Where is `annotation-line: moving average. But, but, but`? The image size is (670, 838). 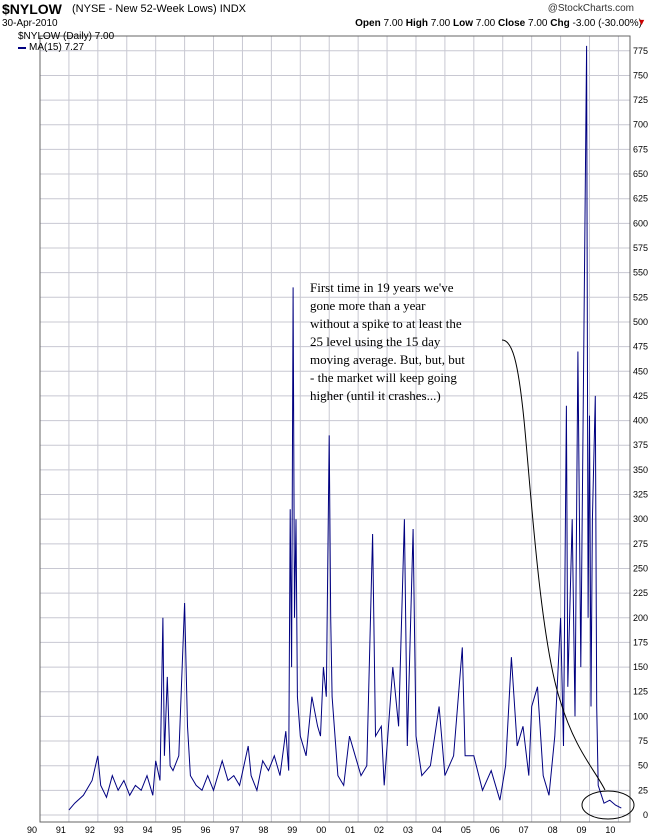 annotation-line: moving average. But, but, but is located at coordinates (387, 359).